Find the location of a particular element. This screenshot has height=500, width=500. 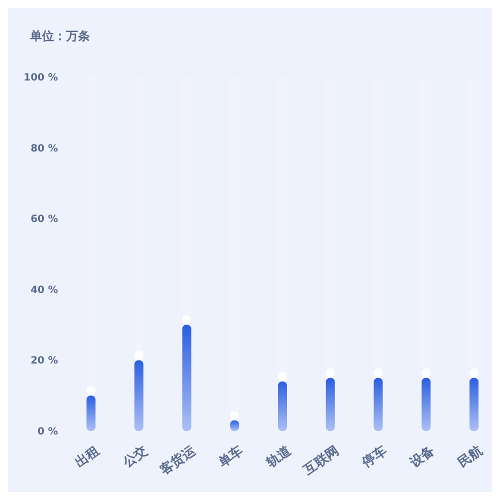

chart-title: 单位：万条 is located at coordinates (59, 36).